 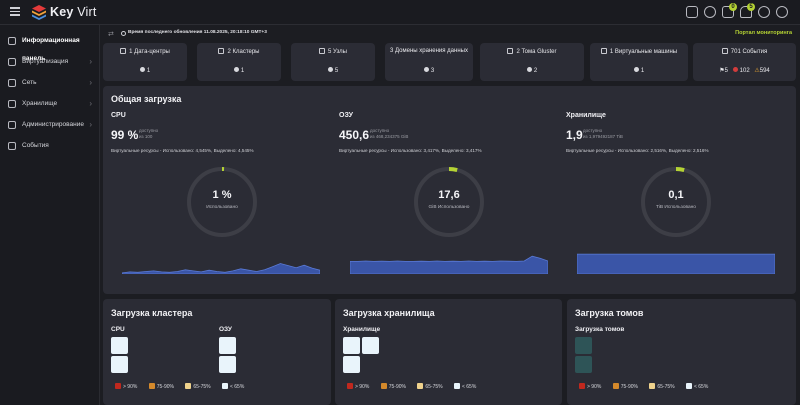 What do you see at coordinates (152, 313) in the screenshot?
I see `cluster-load-title: Загрузка кластера` at bounding box center [152, 313].